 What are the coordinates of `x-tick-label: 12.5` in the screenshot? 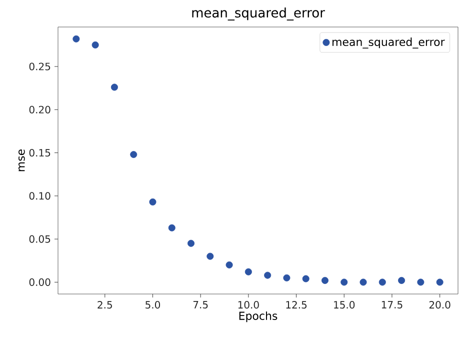 It's located at (296, 305).